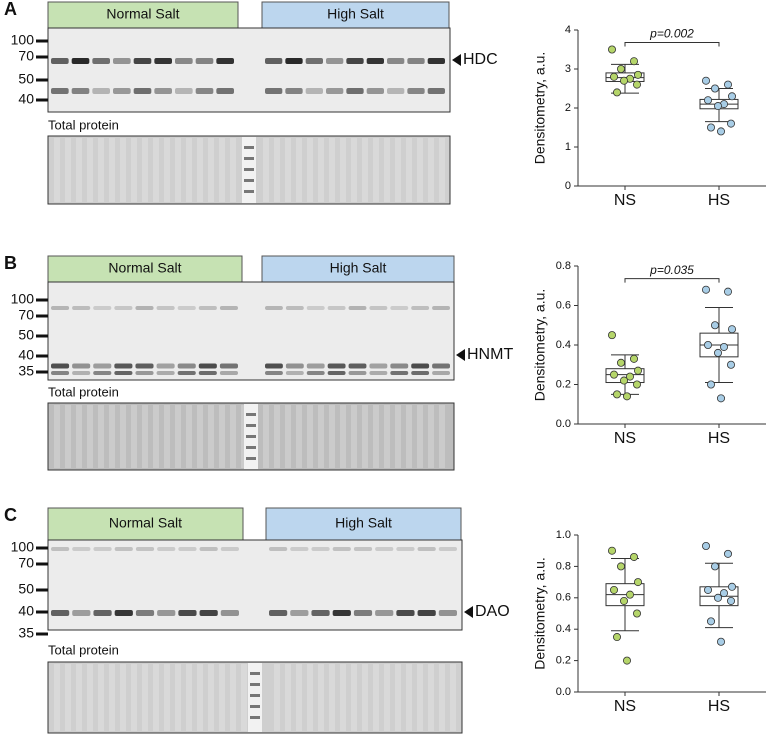 The image size is (777, 736). Describe the element at coordinates (672, 44) in the screenshot. I see `significance-bracket` at that location.